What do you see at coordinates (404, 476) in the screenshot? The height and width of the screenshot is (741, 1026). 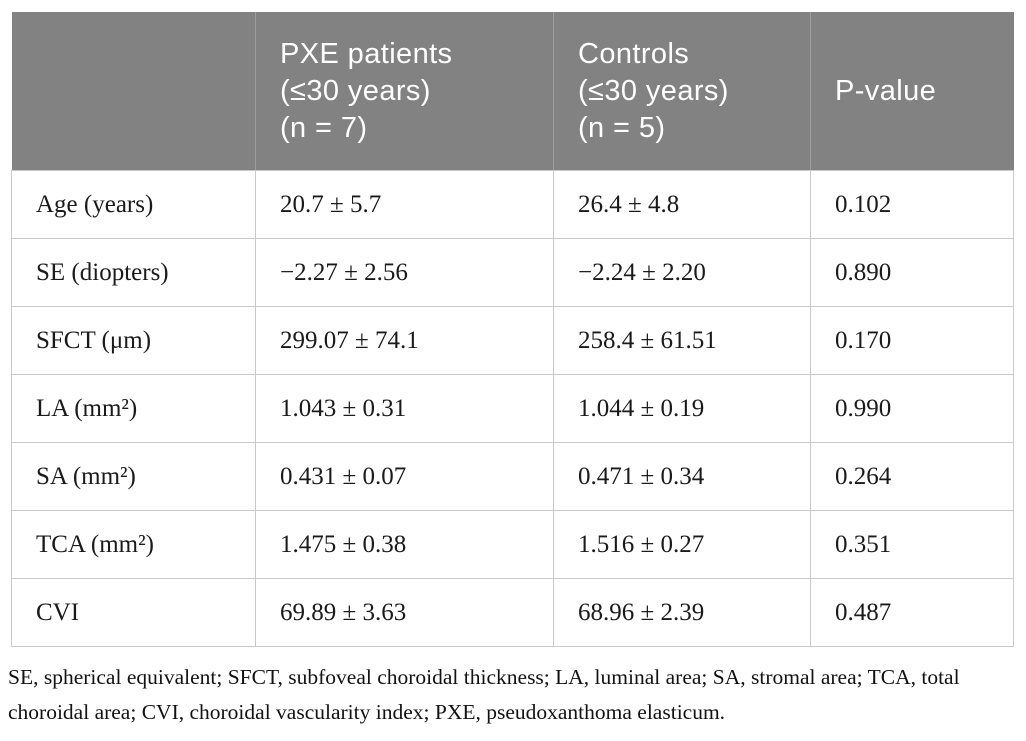 I see `cell-pxe-value: 0.431 ± 0.07` at bounding box center [404, 476].